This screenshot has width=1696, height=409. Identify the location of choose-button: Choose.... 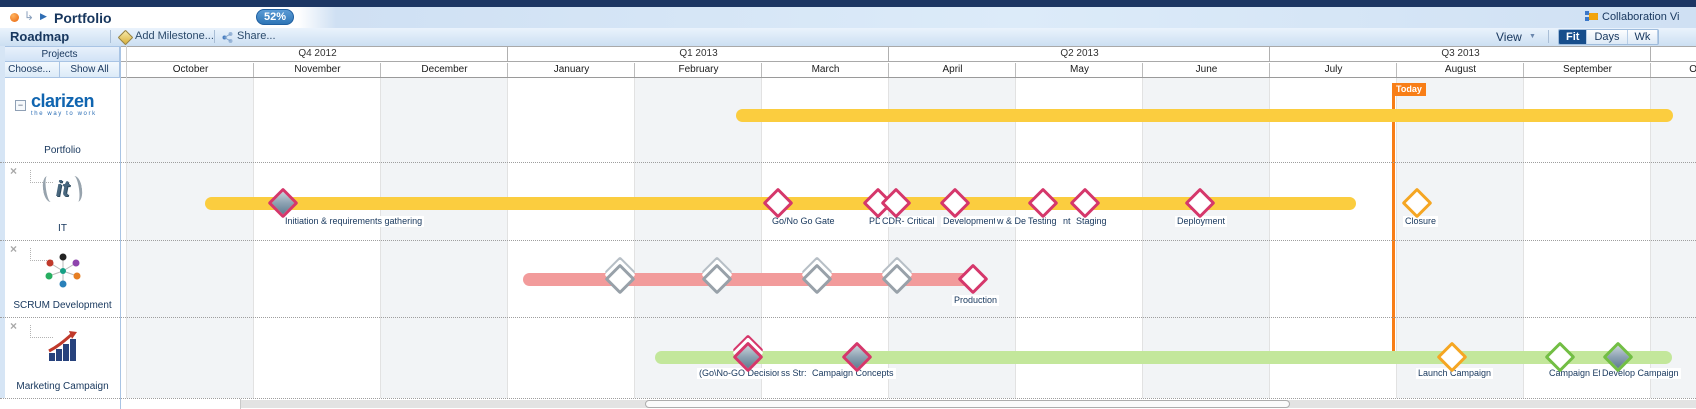
(30, 70).